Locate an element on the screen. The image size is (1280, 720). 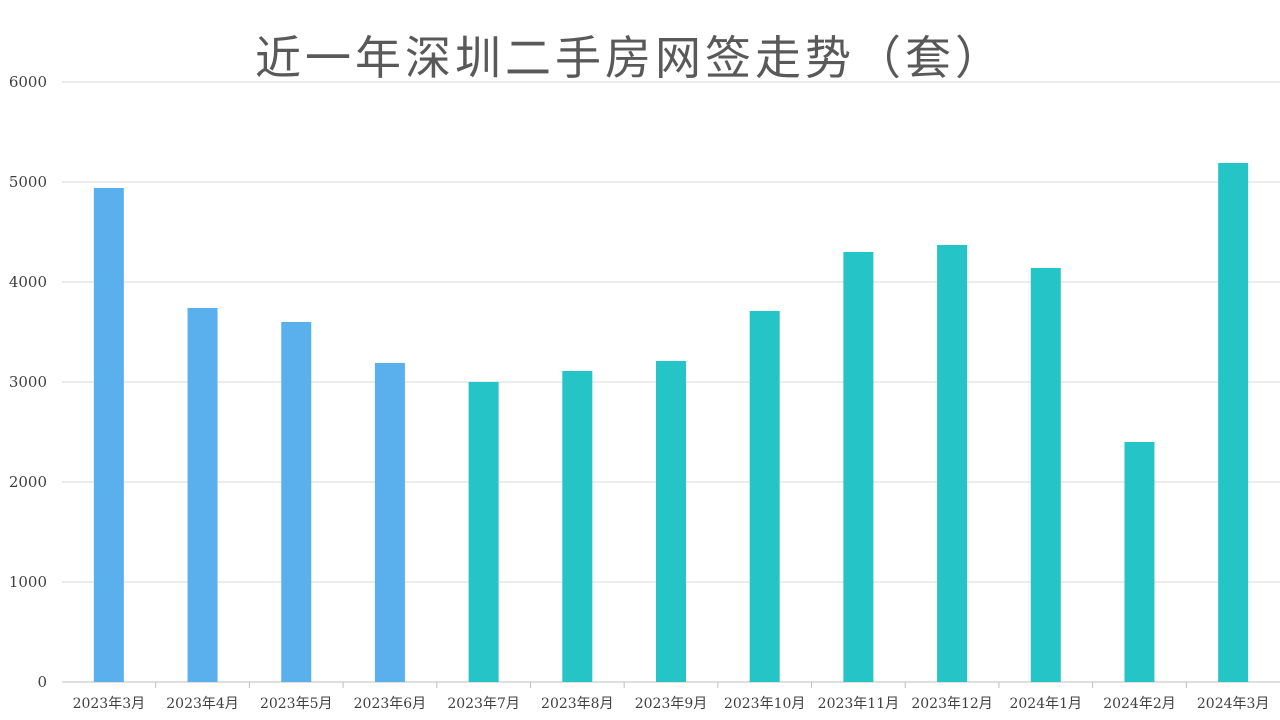
chart-title: 近一年深圳二手房网签走势（套） is located at coordinates (630, 58).